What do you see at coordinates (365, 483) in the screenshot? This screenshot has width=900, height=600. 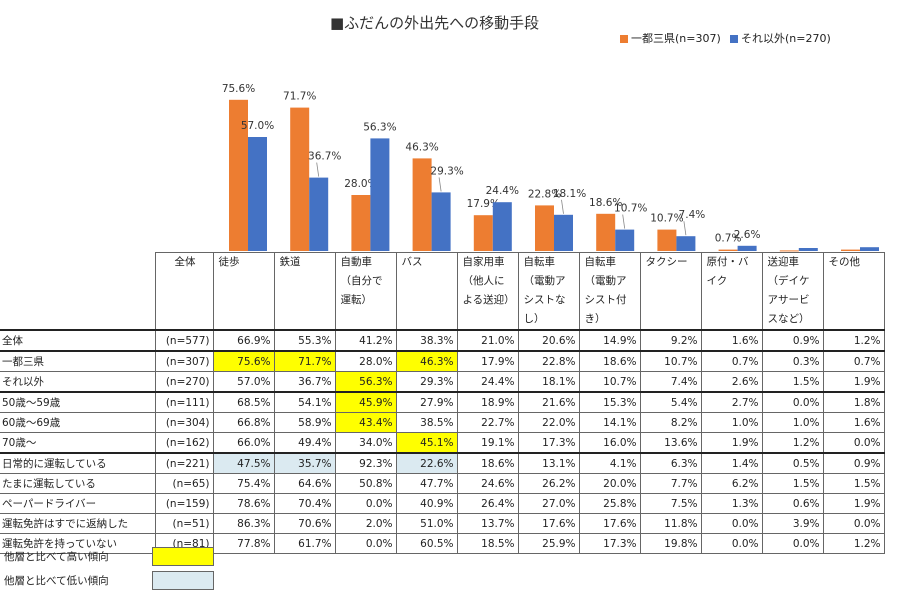 I see `table-cell: 50.8%` at bounding box center [365, 483].